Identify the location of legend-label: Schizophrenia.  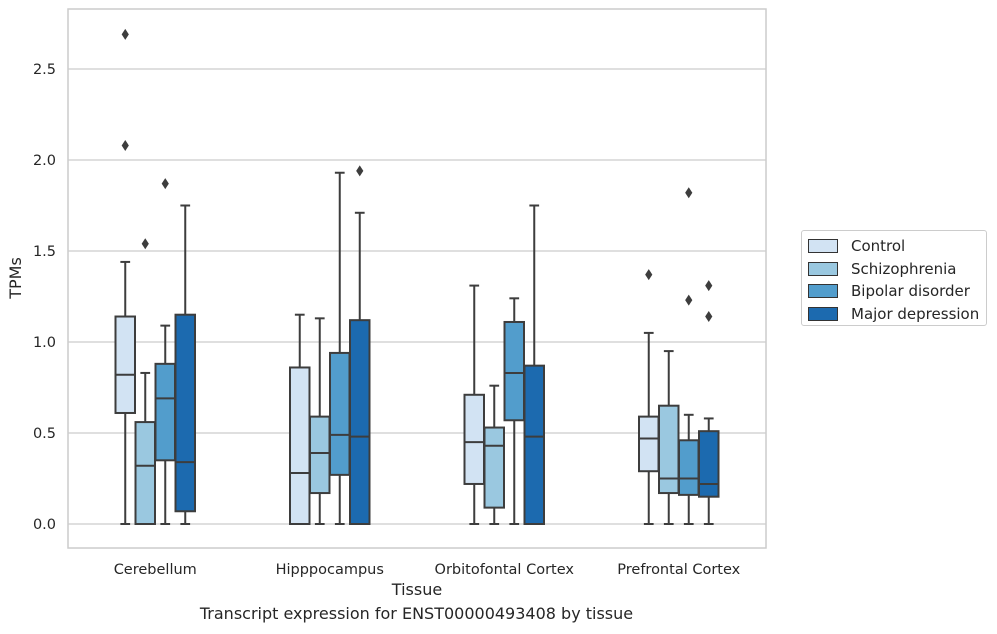
(904, 268).